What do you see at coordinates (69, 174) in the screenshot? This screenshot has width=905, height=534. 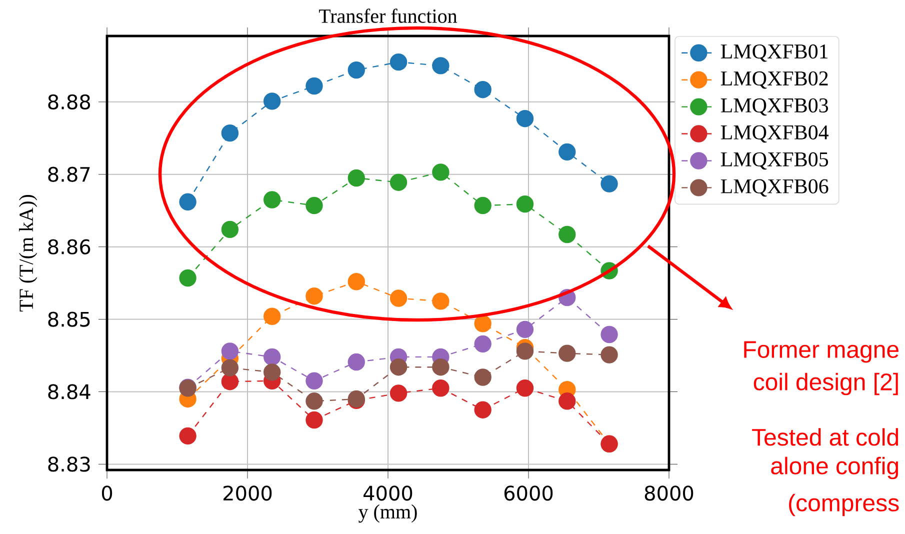 I see `y-tick-label: 8.87` at bounding box center [69, 174].